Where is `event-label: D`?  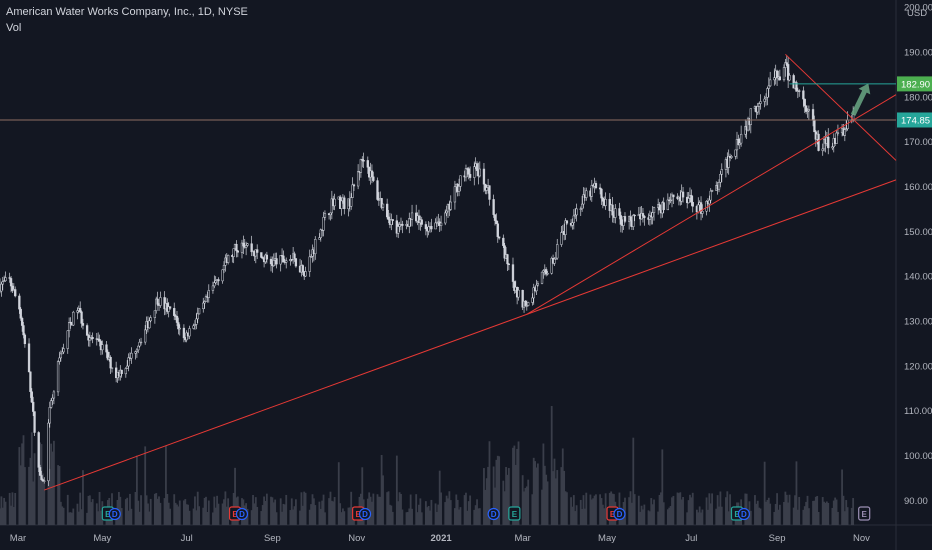
event-label: D is located at coordinates (494, 514).